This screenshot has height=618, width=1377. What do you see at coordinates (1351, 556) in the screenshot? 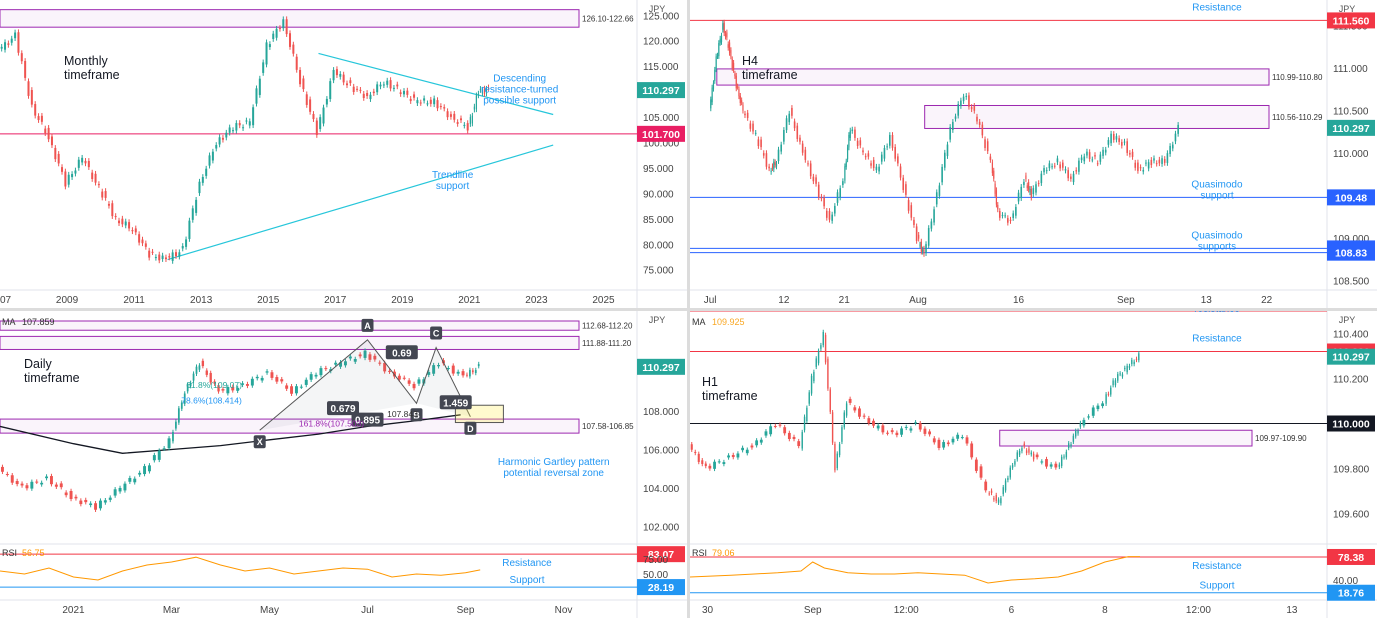
I see `rsi-resistance-badge-bg` at bounding box center [1351, 556].